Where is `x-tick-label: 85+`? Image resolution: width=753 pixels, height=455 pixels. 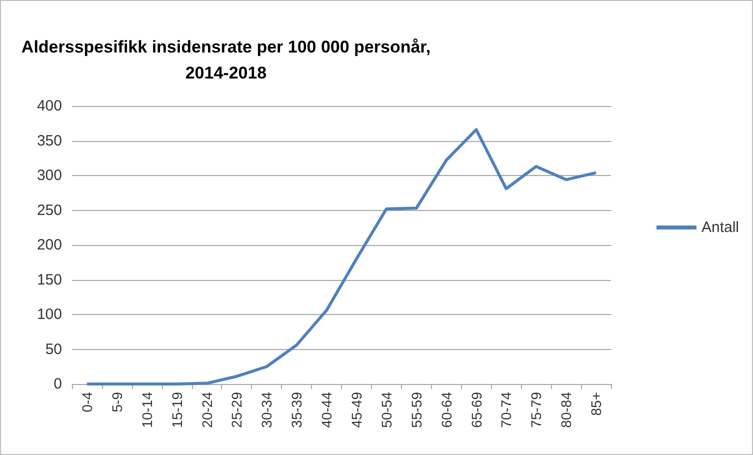
x-tick-label: 85+ is located at coordinates (596, 404).